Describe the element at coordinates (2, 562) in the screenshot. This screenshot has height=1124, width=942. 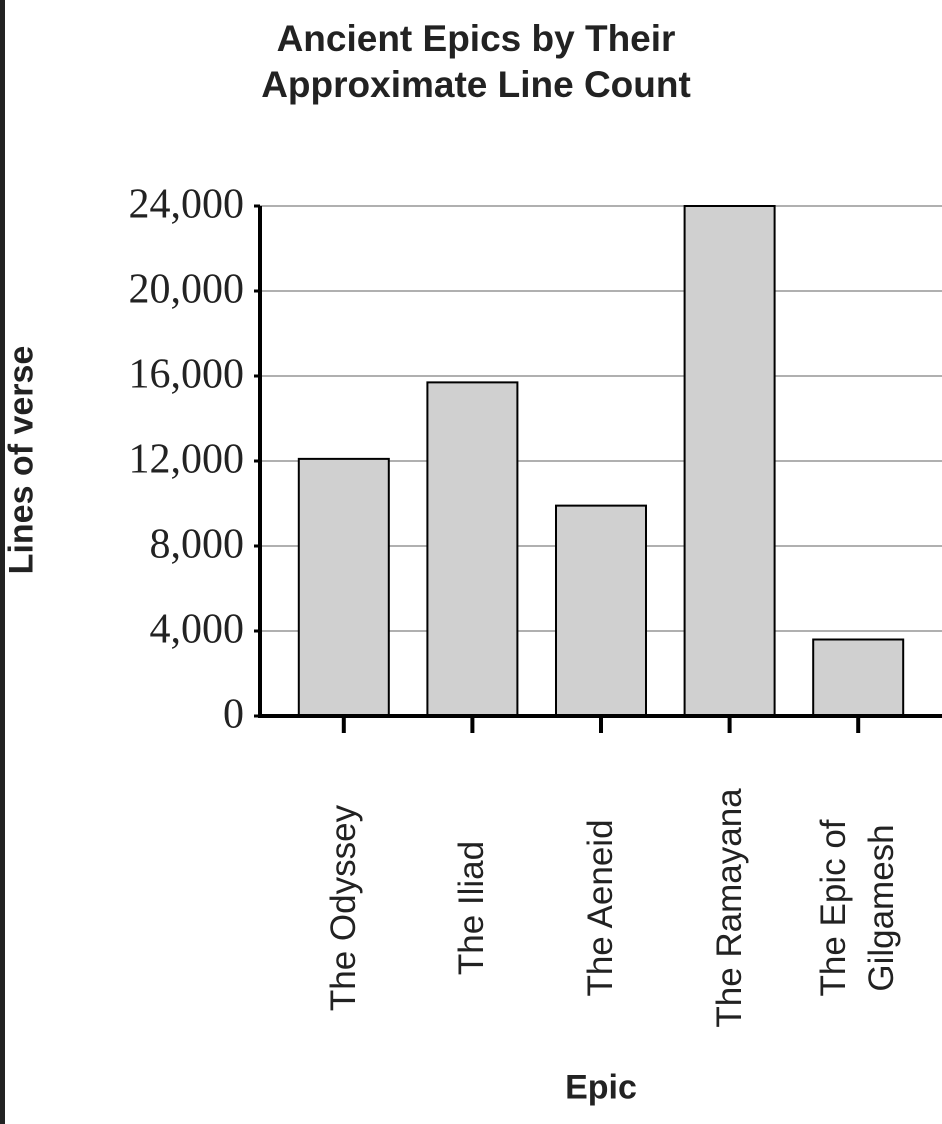
I see `frame-edge` at that location.